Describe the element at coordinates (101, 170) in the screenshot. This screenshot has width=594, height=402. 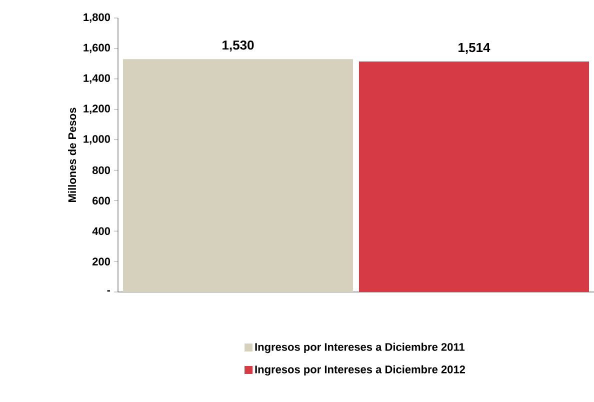
I see `y-tick-label: 800` at that location.